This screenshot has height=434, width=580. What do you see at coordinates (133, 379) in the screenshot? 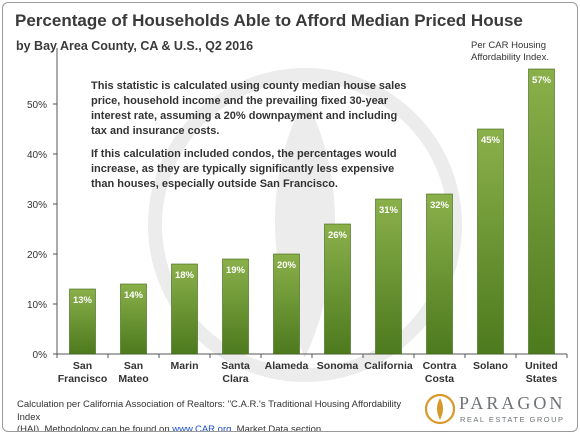
I see `category-label: Mateo` at bounding box center [133, 379].